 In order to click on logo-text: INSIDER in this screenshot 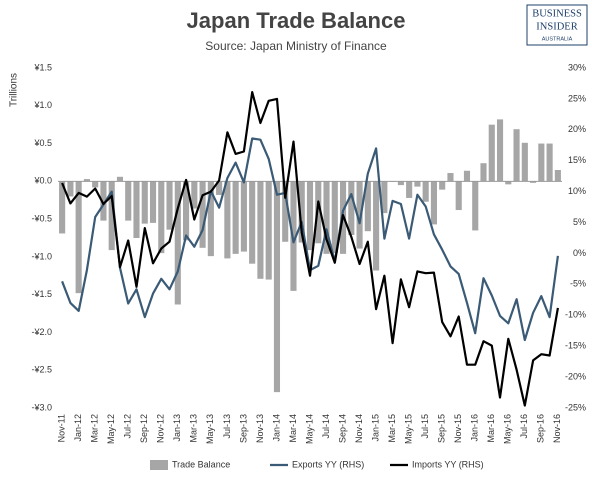, I will do `click(556, 26)`.